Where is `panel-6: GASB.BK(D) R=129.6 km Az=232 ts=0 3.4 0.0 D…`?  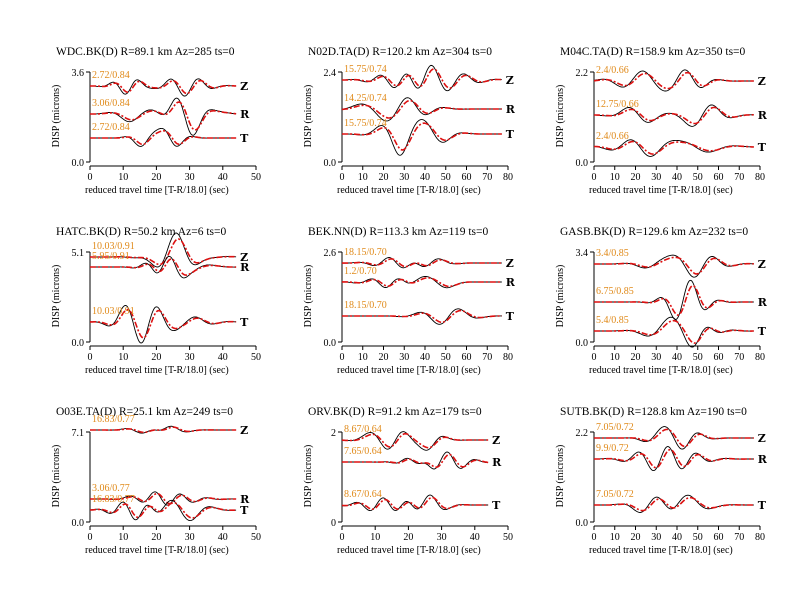
panel-6: GASB.BK(D) R=129.6 km Az=232 ts=0 3.4 0.0 D… is located at coordinates (661, 301).